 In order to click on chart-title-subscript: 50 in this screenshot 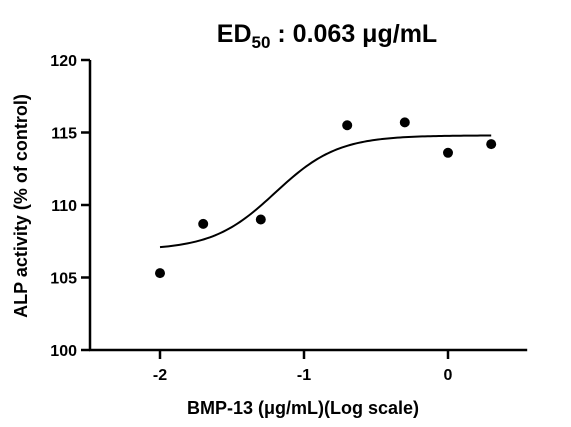, I will do `click(261, 42)`.